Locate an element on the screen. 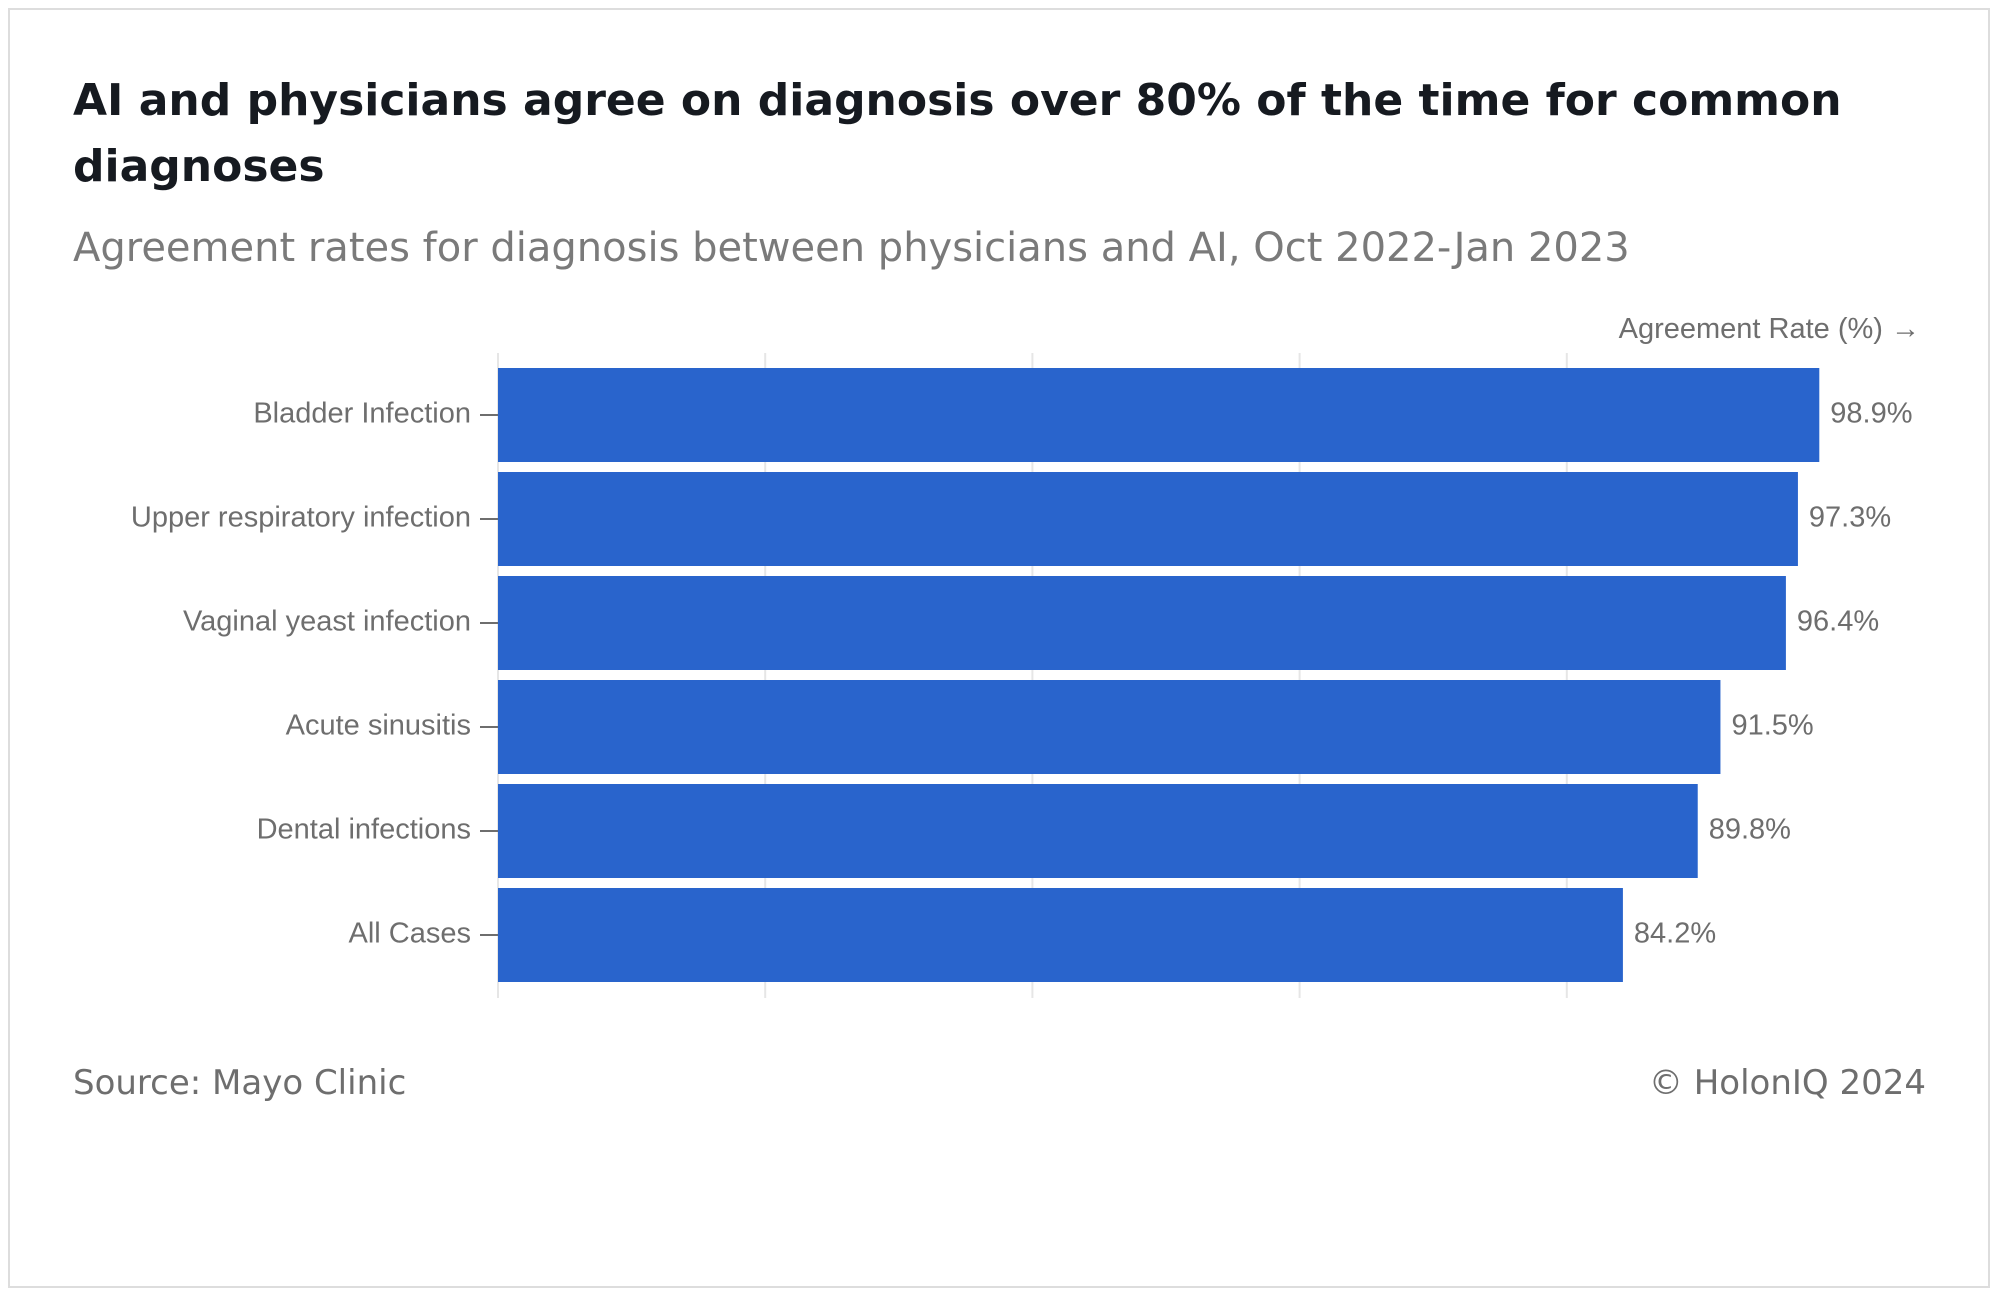 This screenshot has width=2000, height=1296. category-label: Vaginal yeast infection is located at coordinates (327, 622).